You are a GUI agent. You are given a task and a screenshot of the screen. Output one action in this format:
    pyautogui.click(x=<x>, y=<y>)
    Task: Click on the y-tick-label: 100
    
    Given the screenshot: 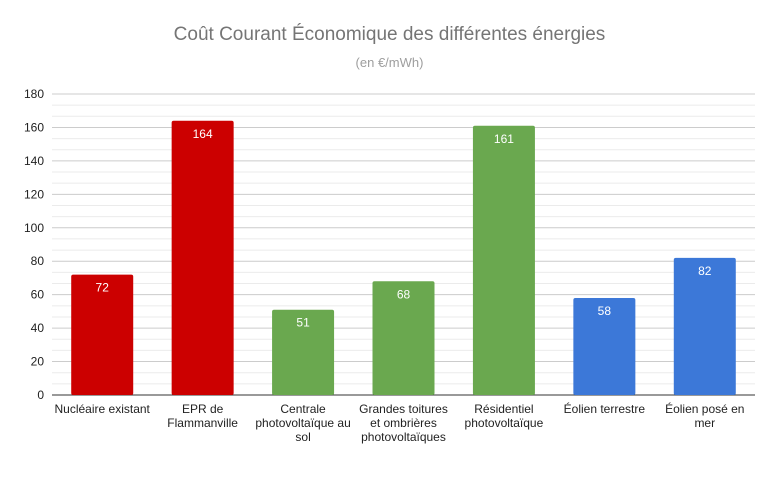 What is the action you would take?
    pyautogui.click(x=34, y=228)
    